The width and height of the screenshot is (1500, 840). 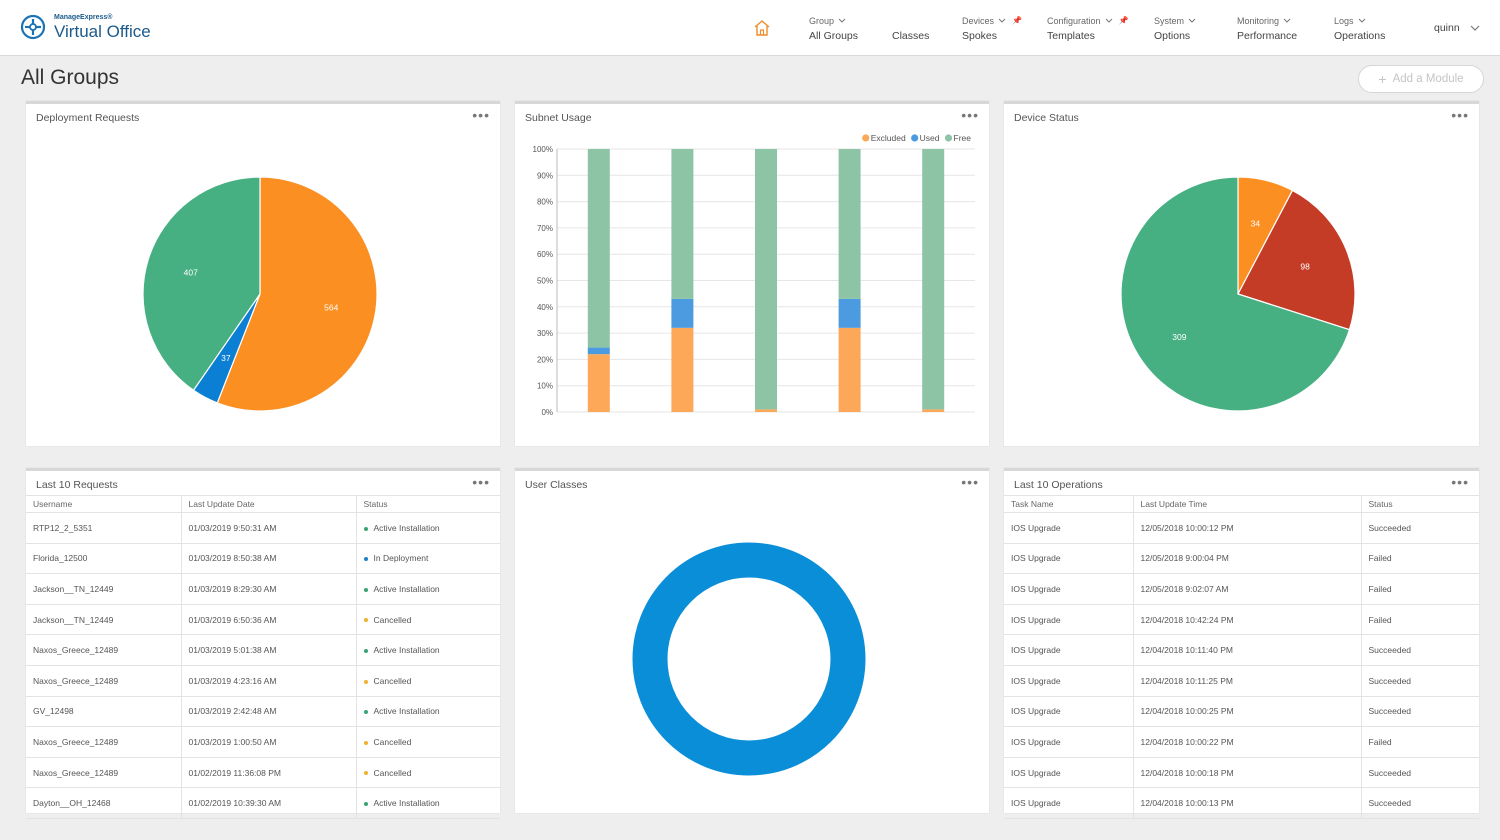 I want to click on panel-title: Last 10 Operations, so click(x=1058, y=485).